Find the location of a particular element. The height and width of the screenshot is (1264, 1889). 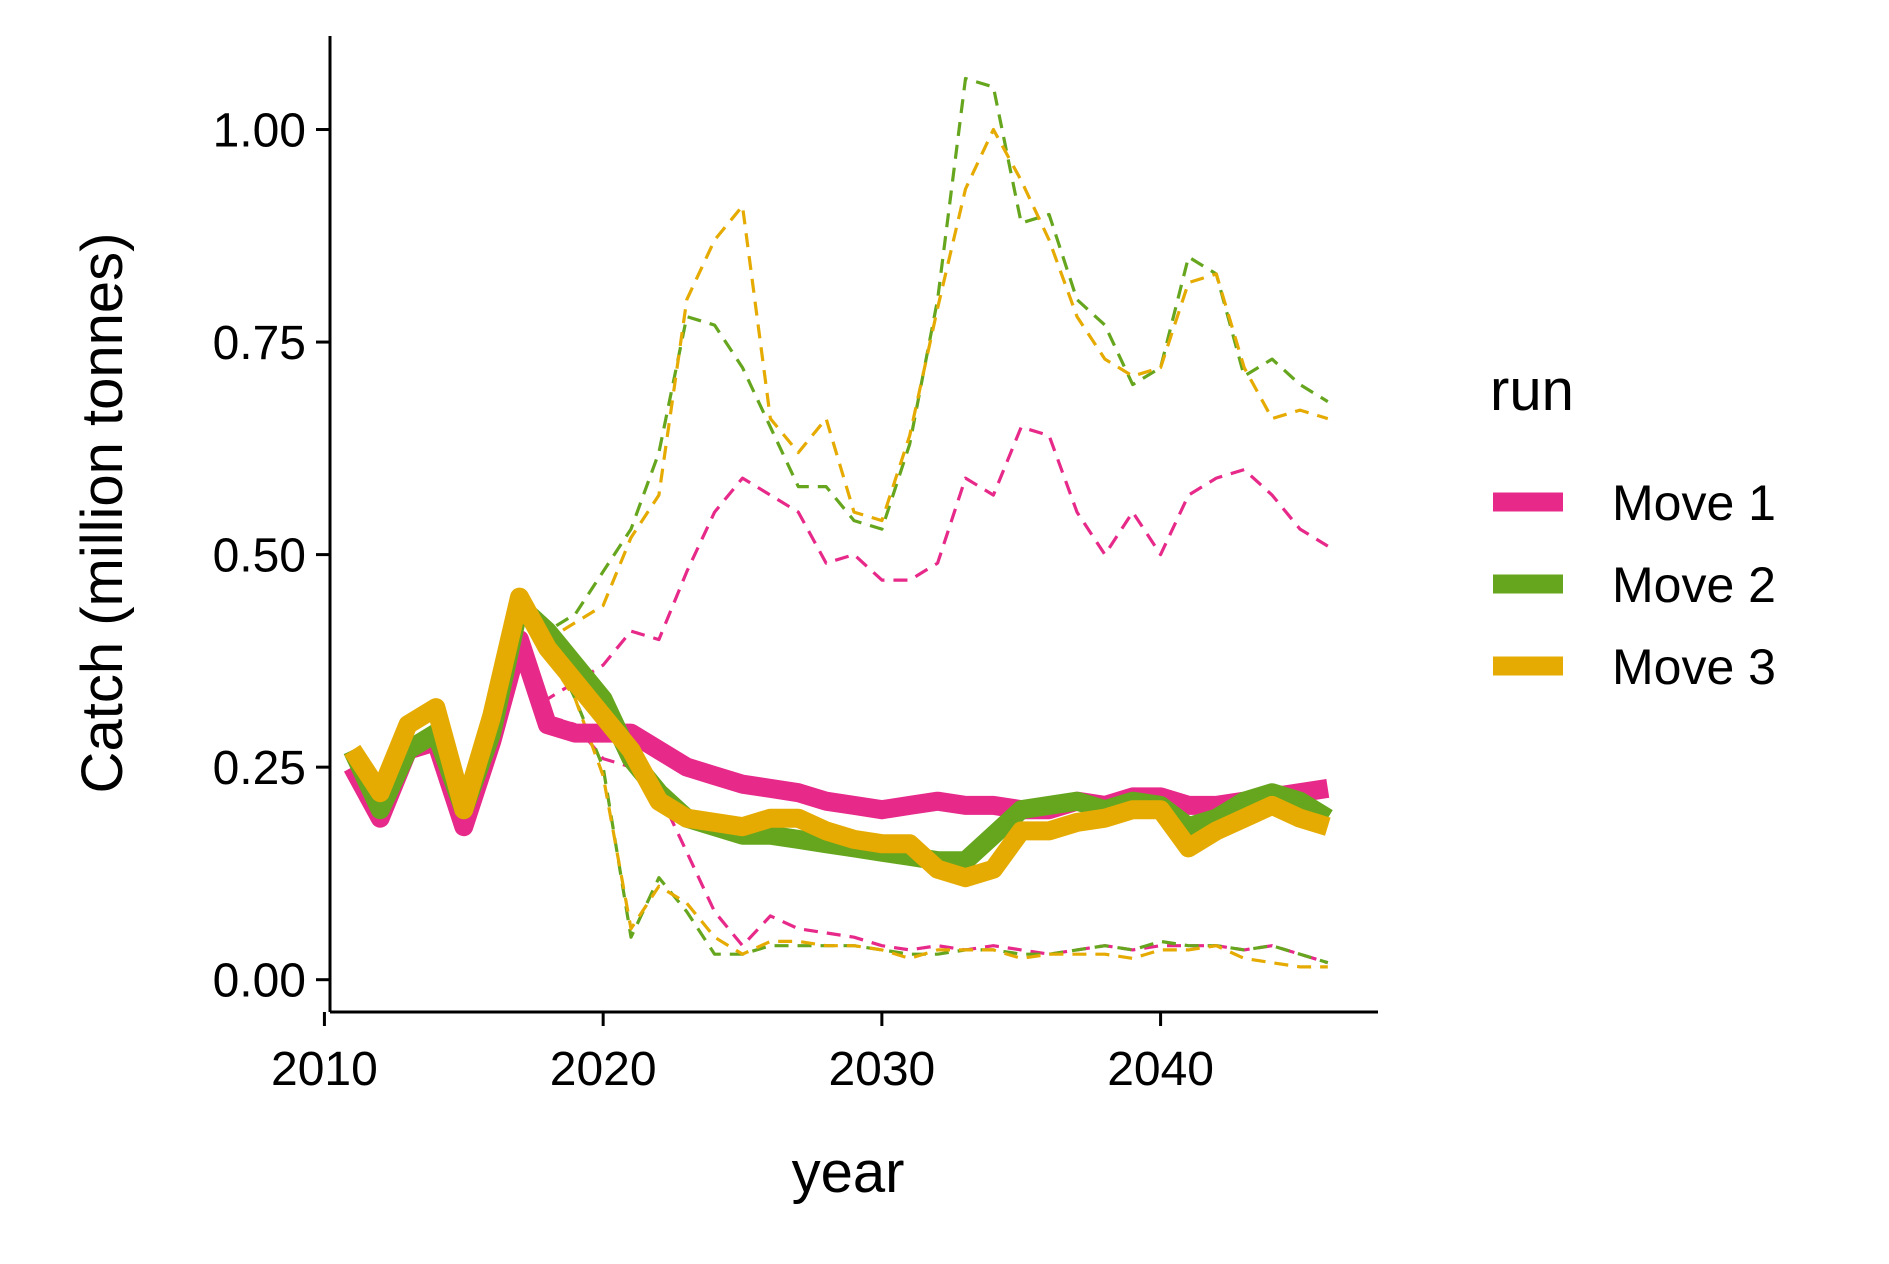

y-tick-label: 0.25 is located at coordinates (259, 768).